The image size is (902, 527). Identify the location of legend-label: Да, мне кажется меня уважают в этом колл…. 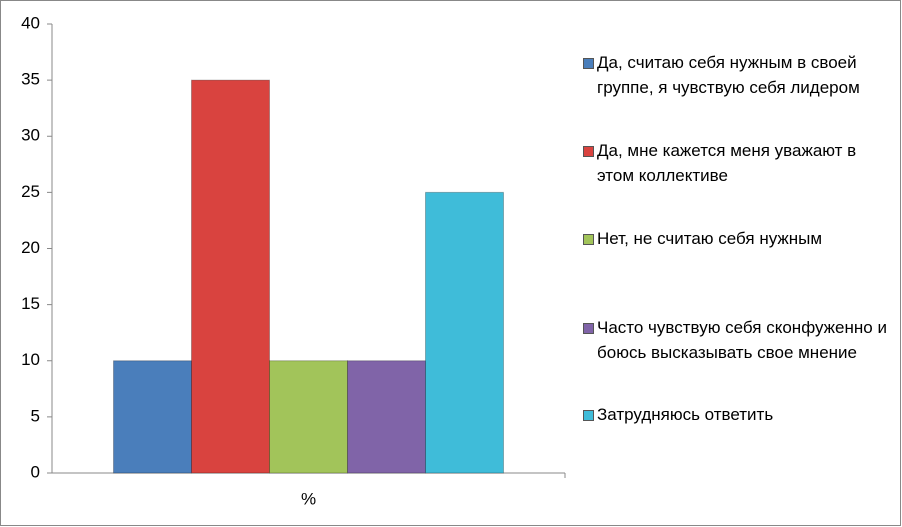
(727, 163).